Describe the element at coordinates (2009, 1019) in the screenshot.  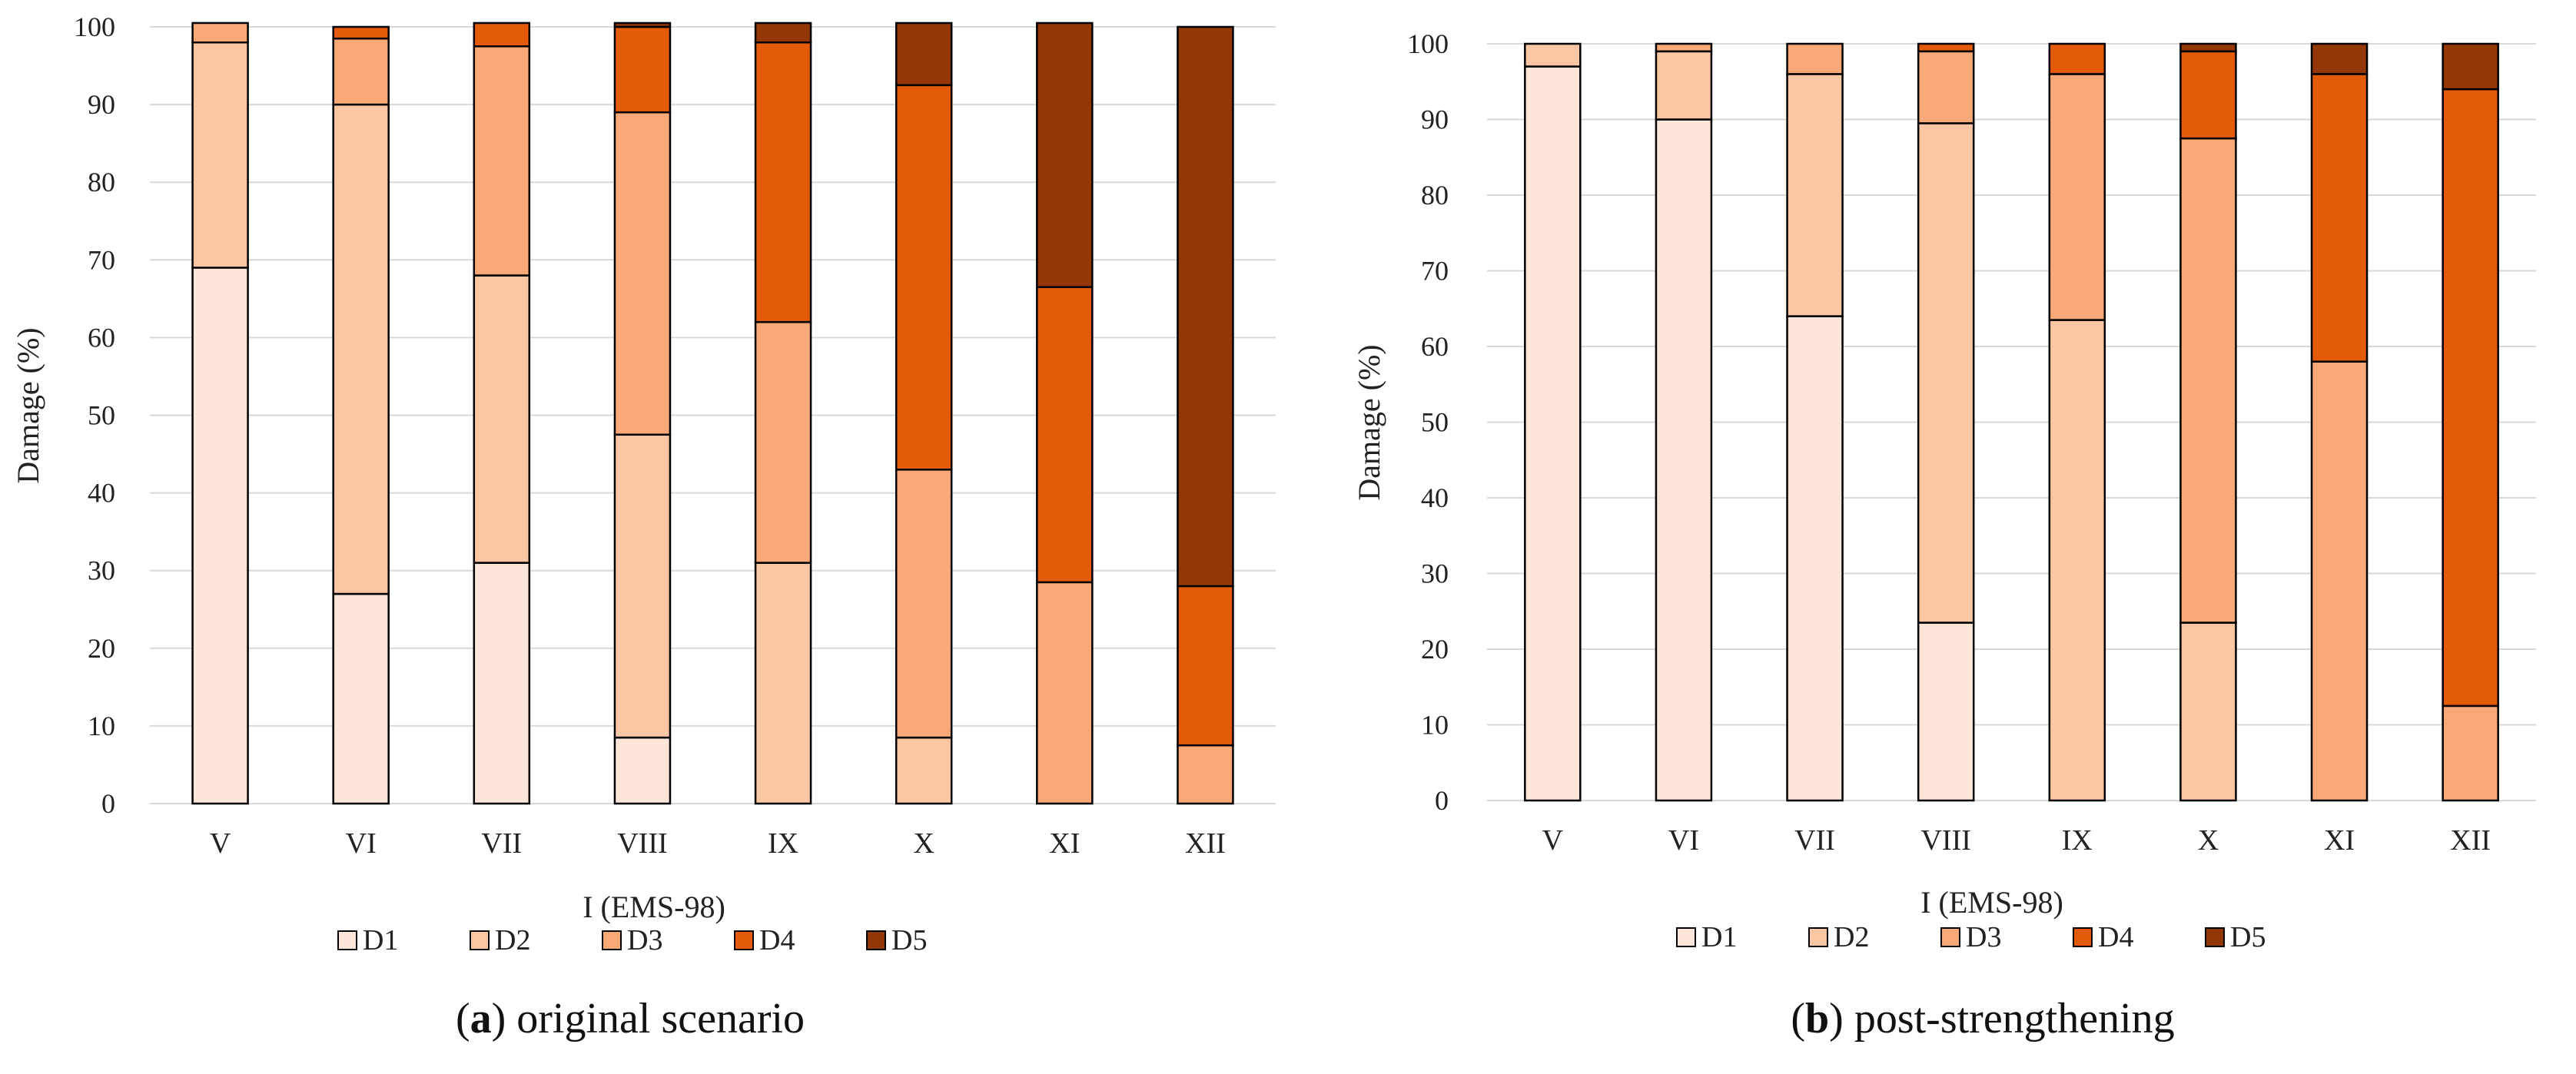
I see `caption-text: post-strengthening` at that location.